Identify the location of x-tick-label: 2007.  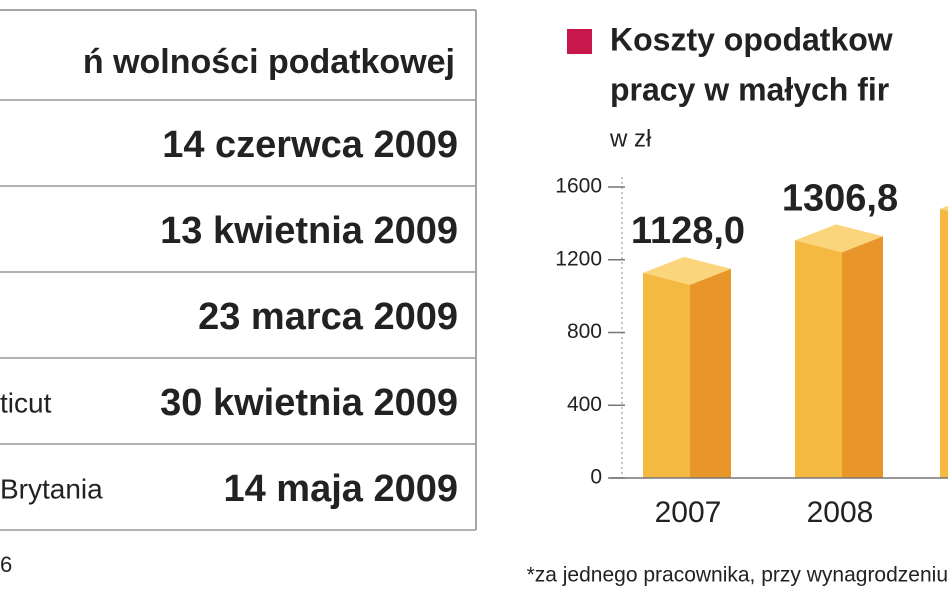
(688, 512).